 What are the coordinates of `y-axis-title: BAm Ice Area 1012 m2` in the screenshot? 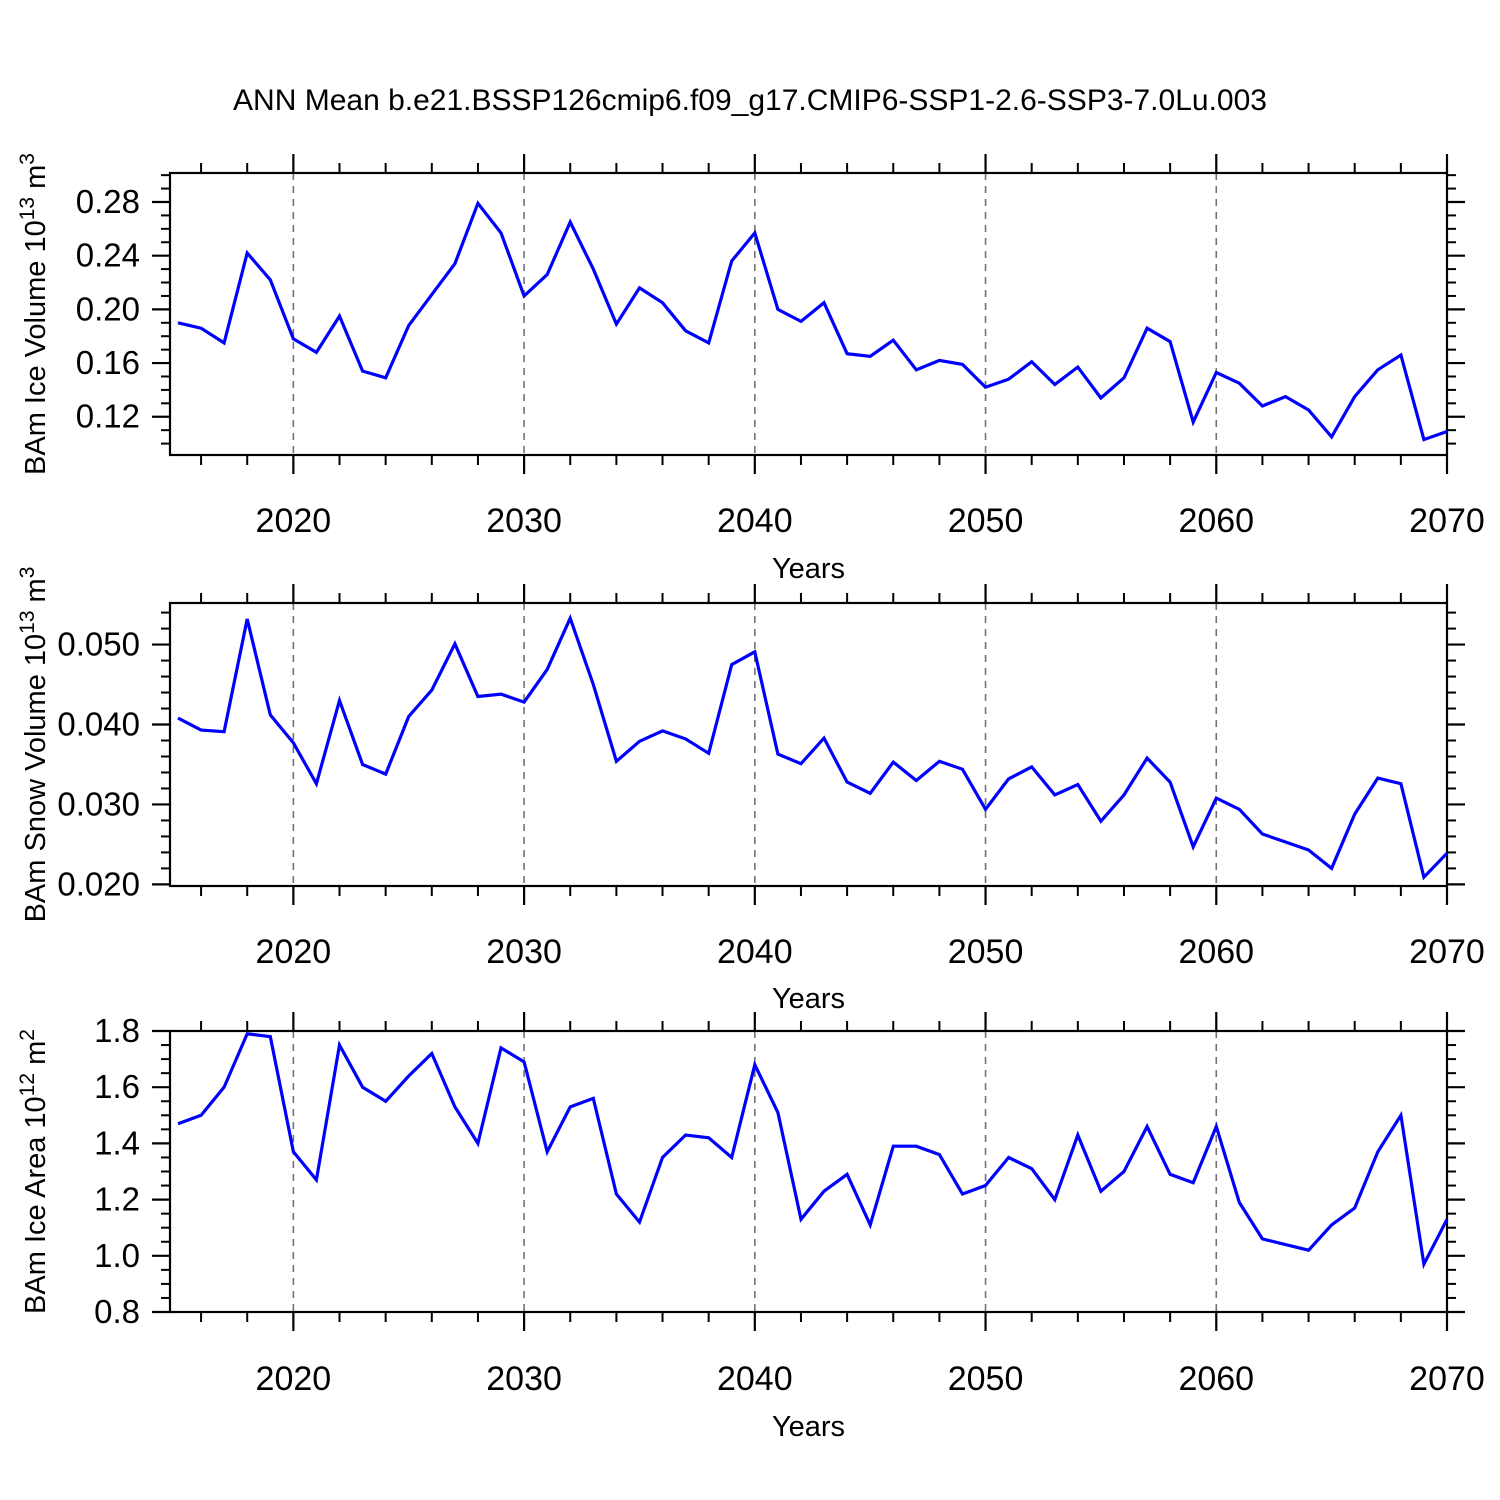 It's located at (34, 1171).